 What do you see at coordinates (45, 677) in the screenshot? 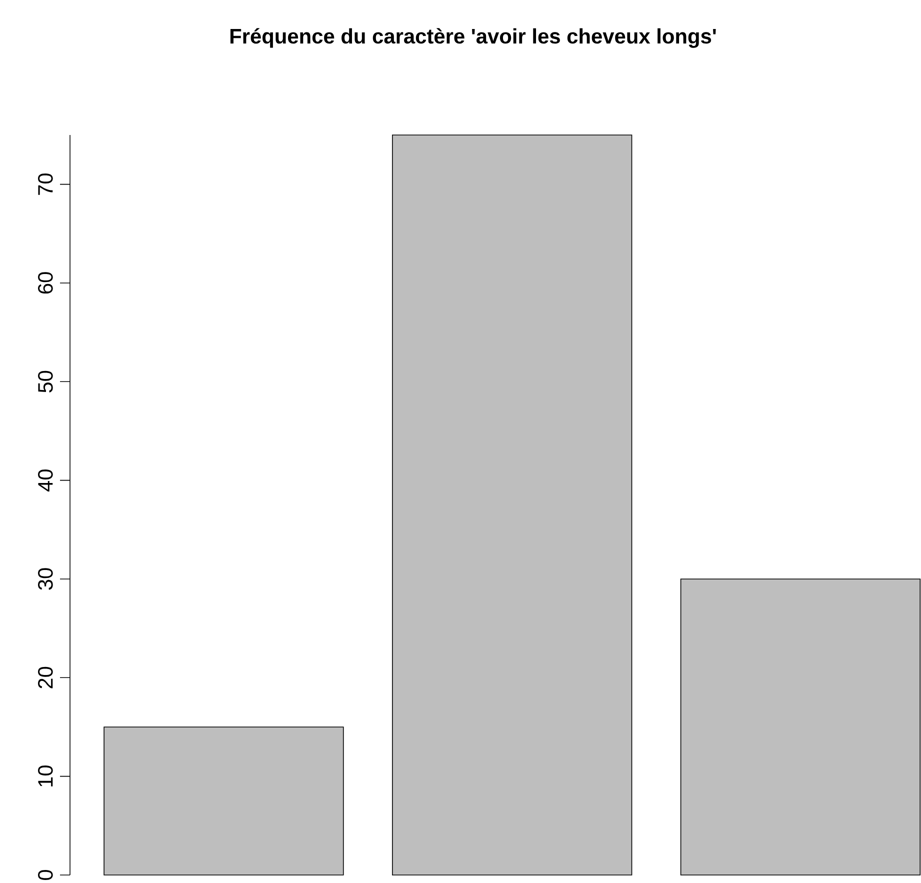
I see `y-tick-label: 20` at bounding box center [45, 677].